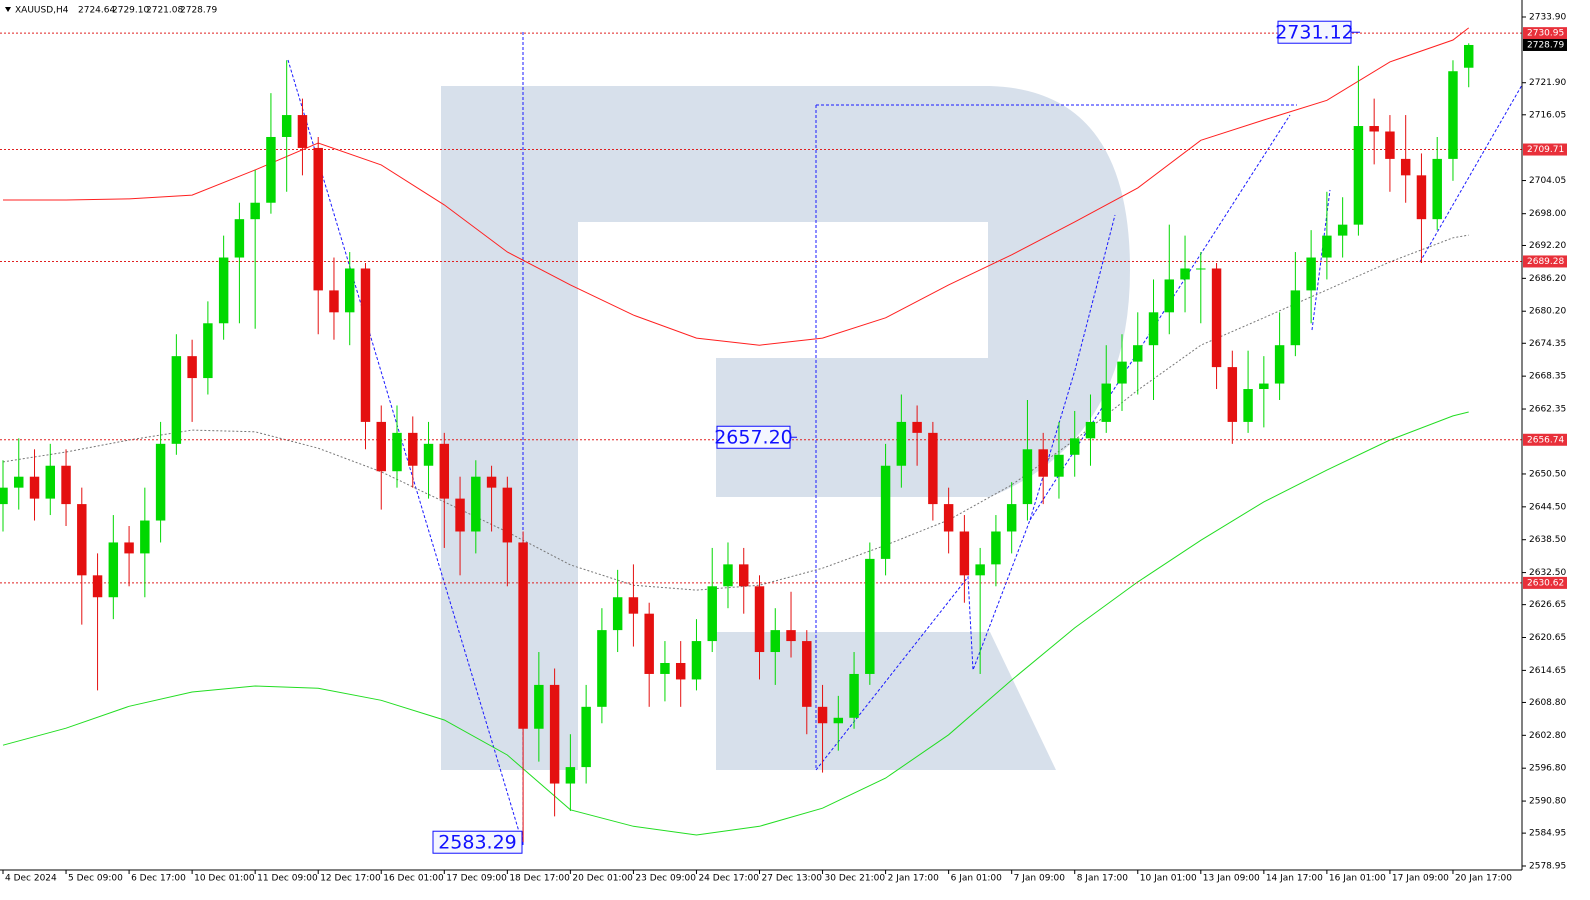  Describe the element at coordinates (1547, 507) in the screenshot. I see `y-tick-label: 2644.50` at that location.